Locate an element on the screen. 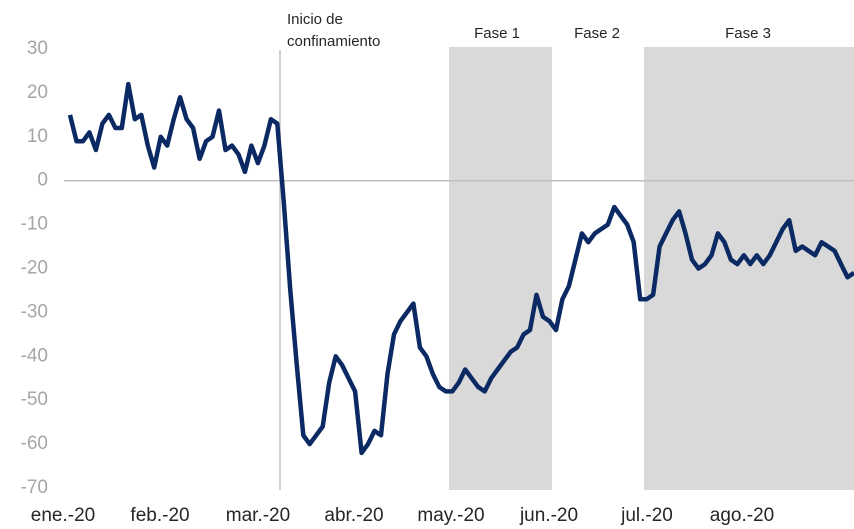 The image size is (854, 529). y-tick-label: -20 is located at coordinates (34, 268).